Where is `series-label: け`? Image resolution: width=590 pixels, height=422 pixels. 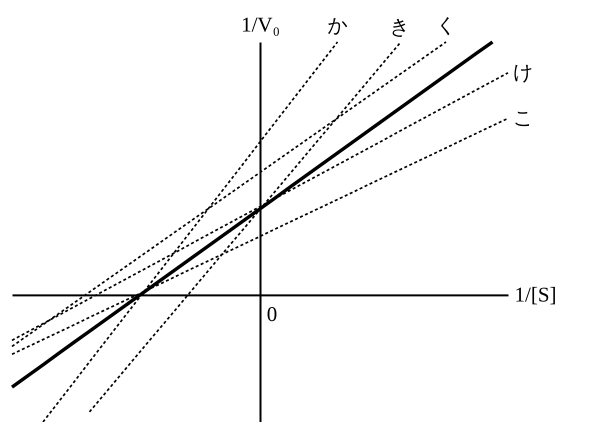
series-label: け is located at coordinates (523, 72).